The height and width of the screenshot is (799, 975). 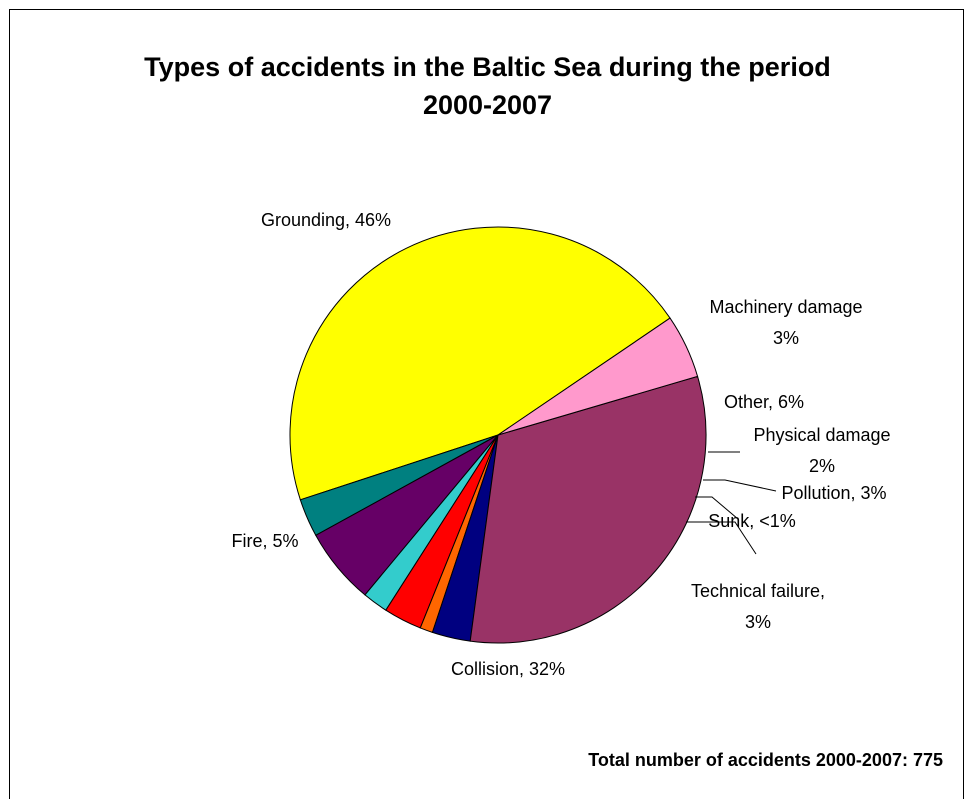 I want to click on total-accidents-note: Total number of accidents 2000-2007: 775, so click(x=765, y=760).